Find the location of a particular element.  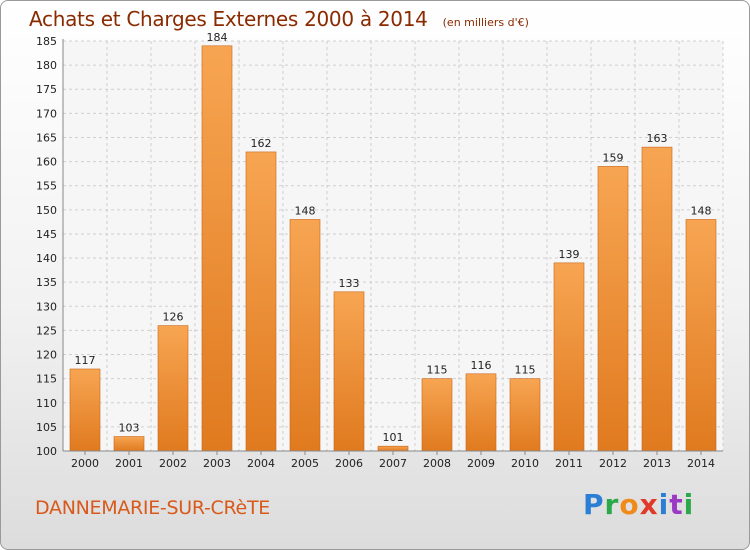

y-tick-label: 175 is located at coordinates (46, 89).